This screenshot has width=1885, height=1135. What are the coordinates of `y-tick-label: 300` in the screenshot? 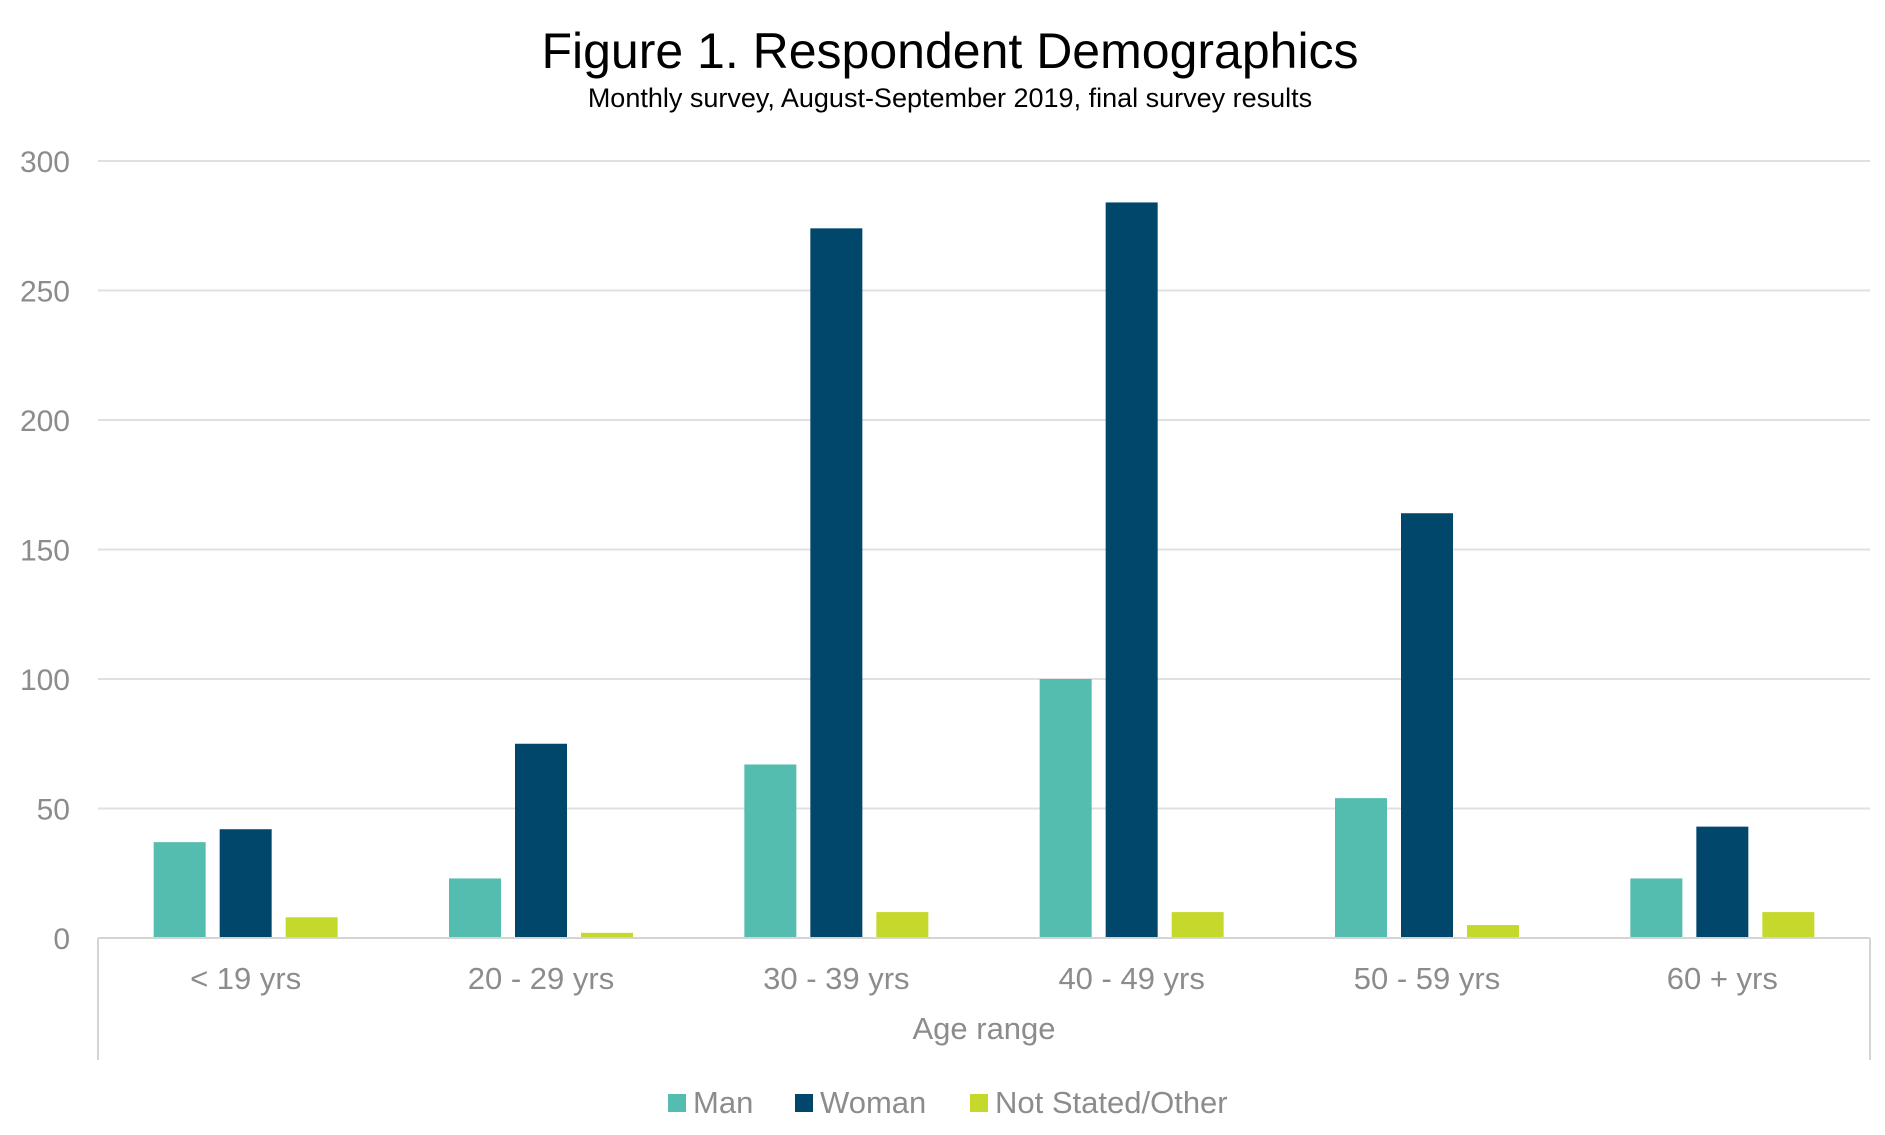 It's located at (45, 162).